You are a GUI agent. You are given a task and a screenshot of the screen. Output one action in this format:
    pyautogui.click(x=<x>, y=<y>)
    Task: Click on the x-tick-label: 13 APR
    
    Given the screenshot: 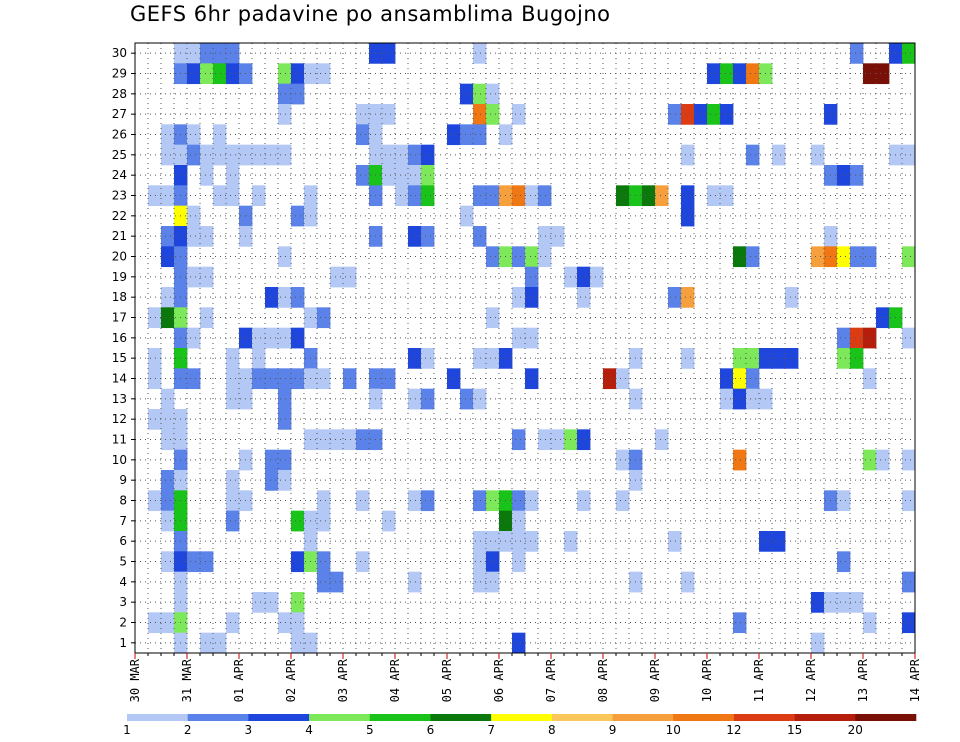 What is the action you would take?
    pyautogui.click(x=863, y=680)
    